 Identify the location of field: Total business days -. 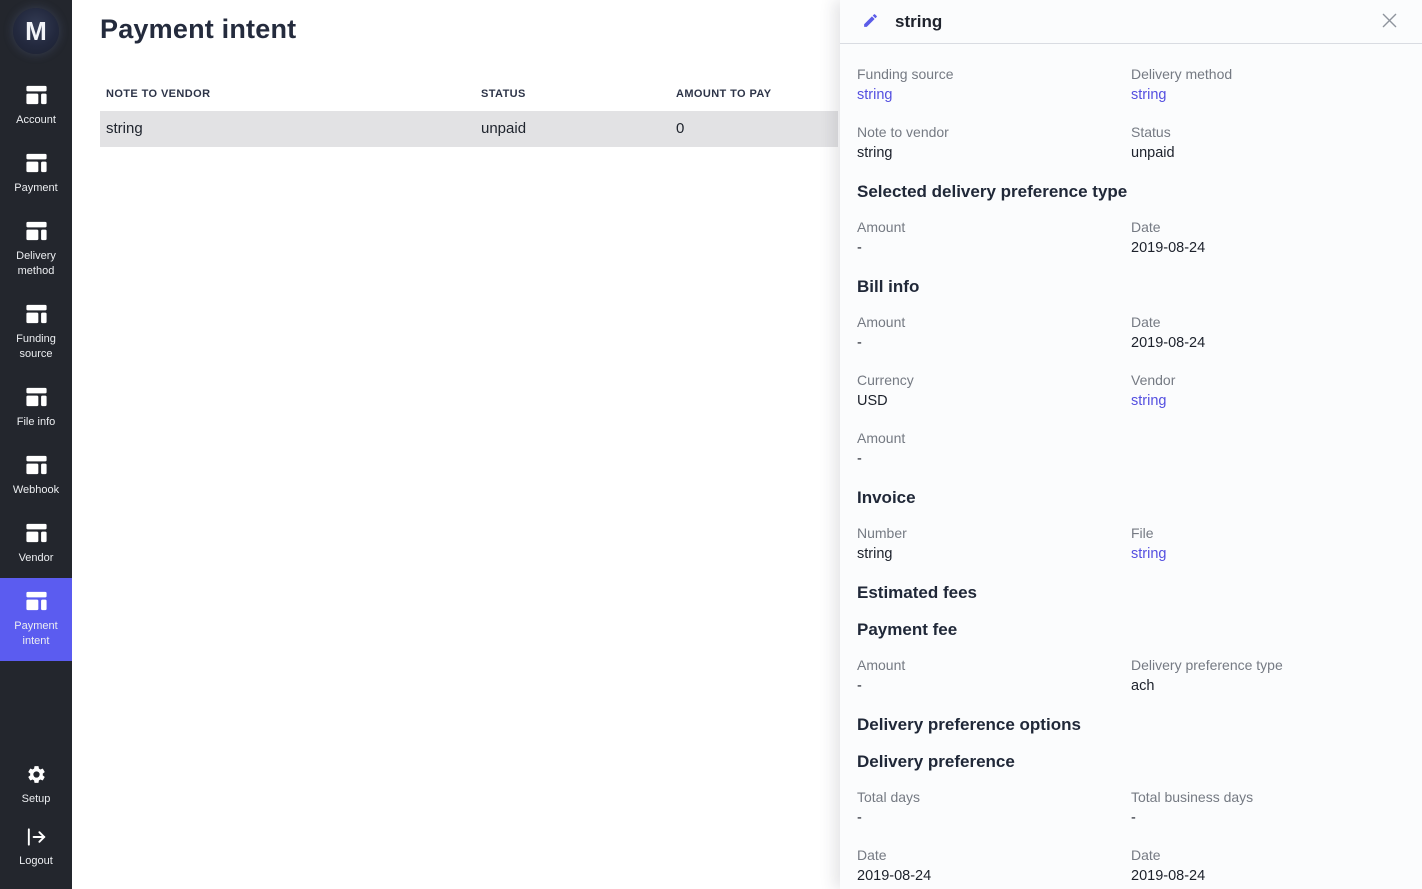
(1268, 808).